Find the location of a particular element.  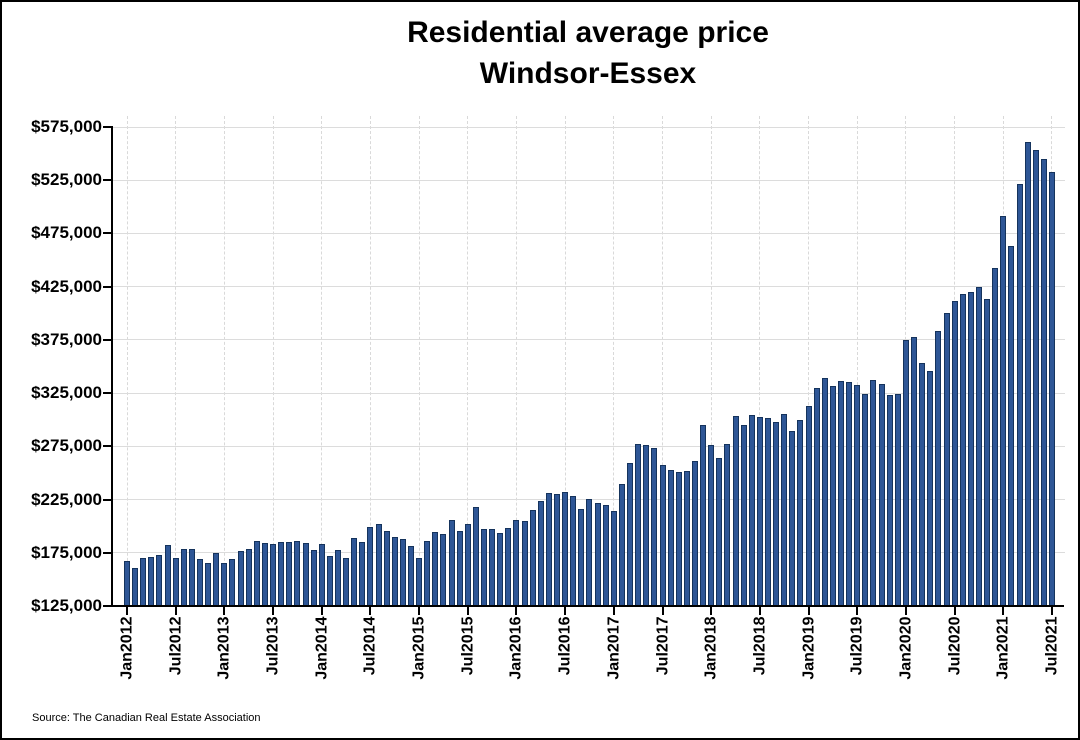

x-axis-label: Jan2012 is located at coordinates (127, 648).